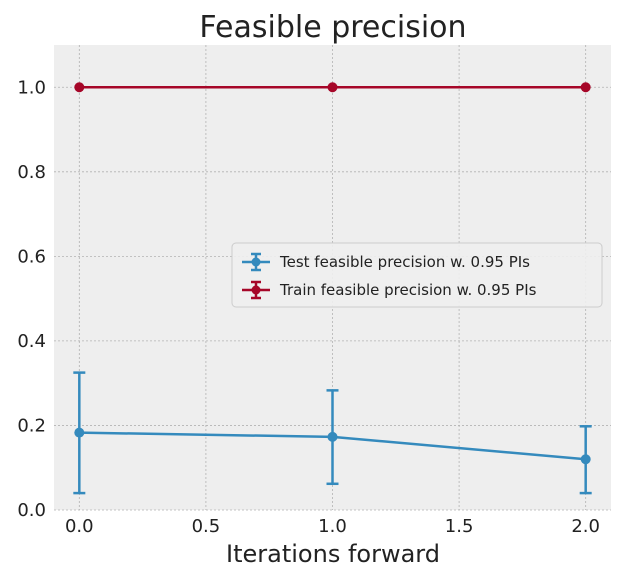  Describe the element at coordinates (333, 554) in the screenshot. I see `x-axis-label: Iterations forward` at that location.